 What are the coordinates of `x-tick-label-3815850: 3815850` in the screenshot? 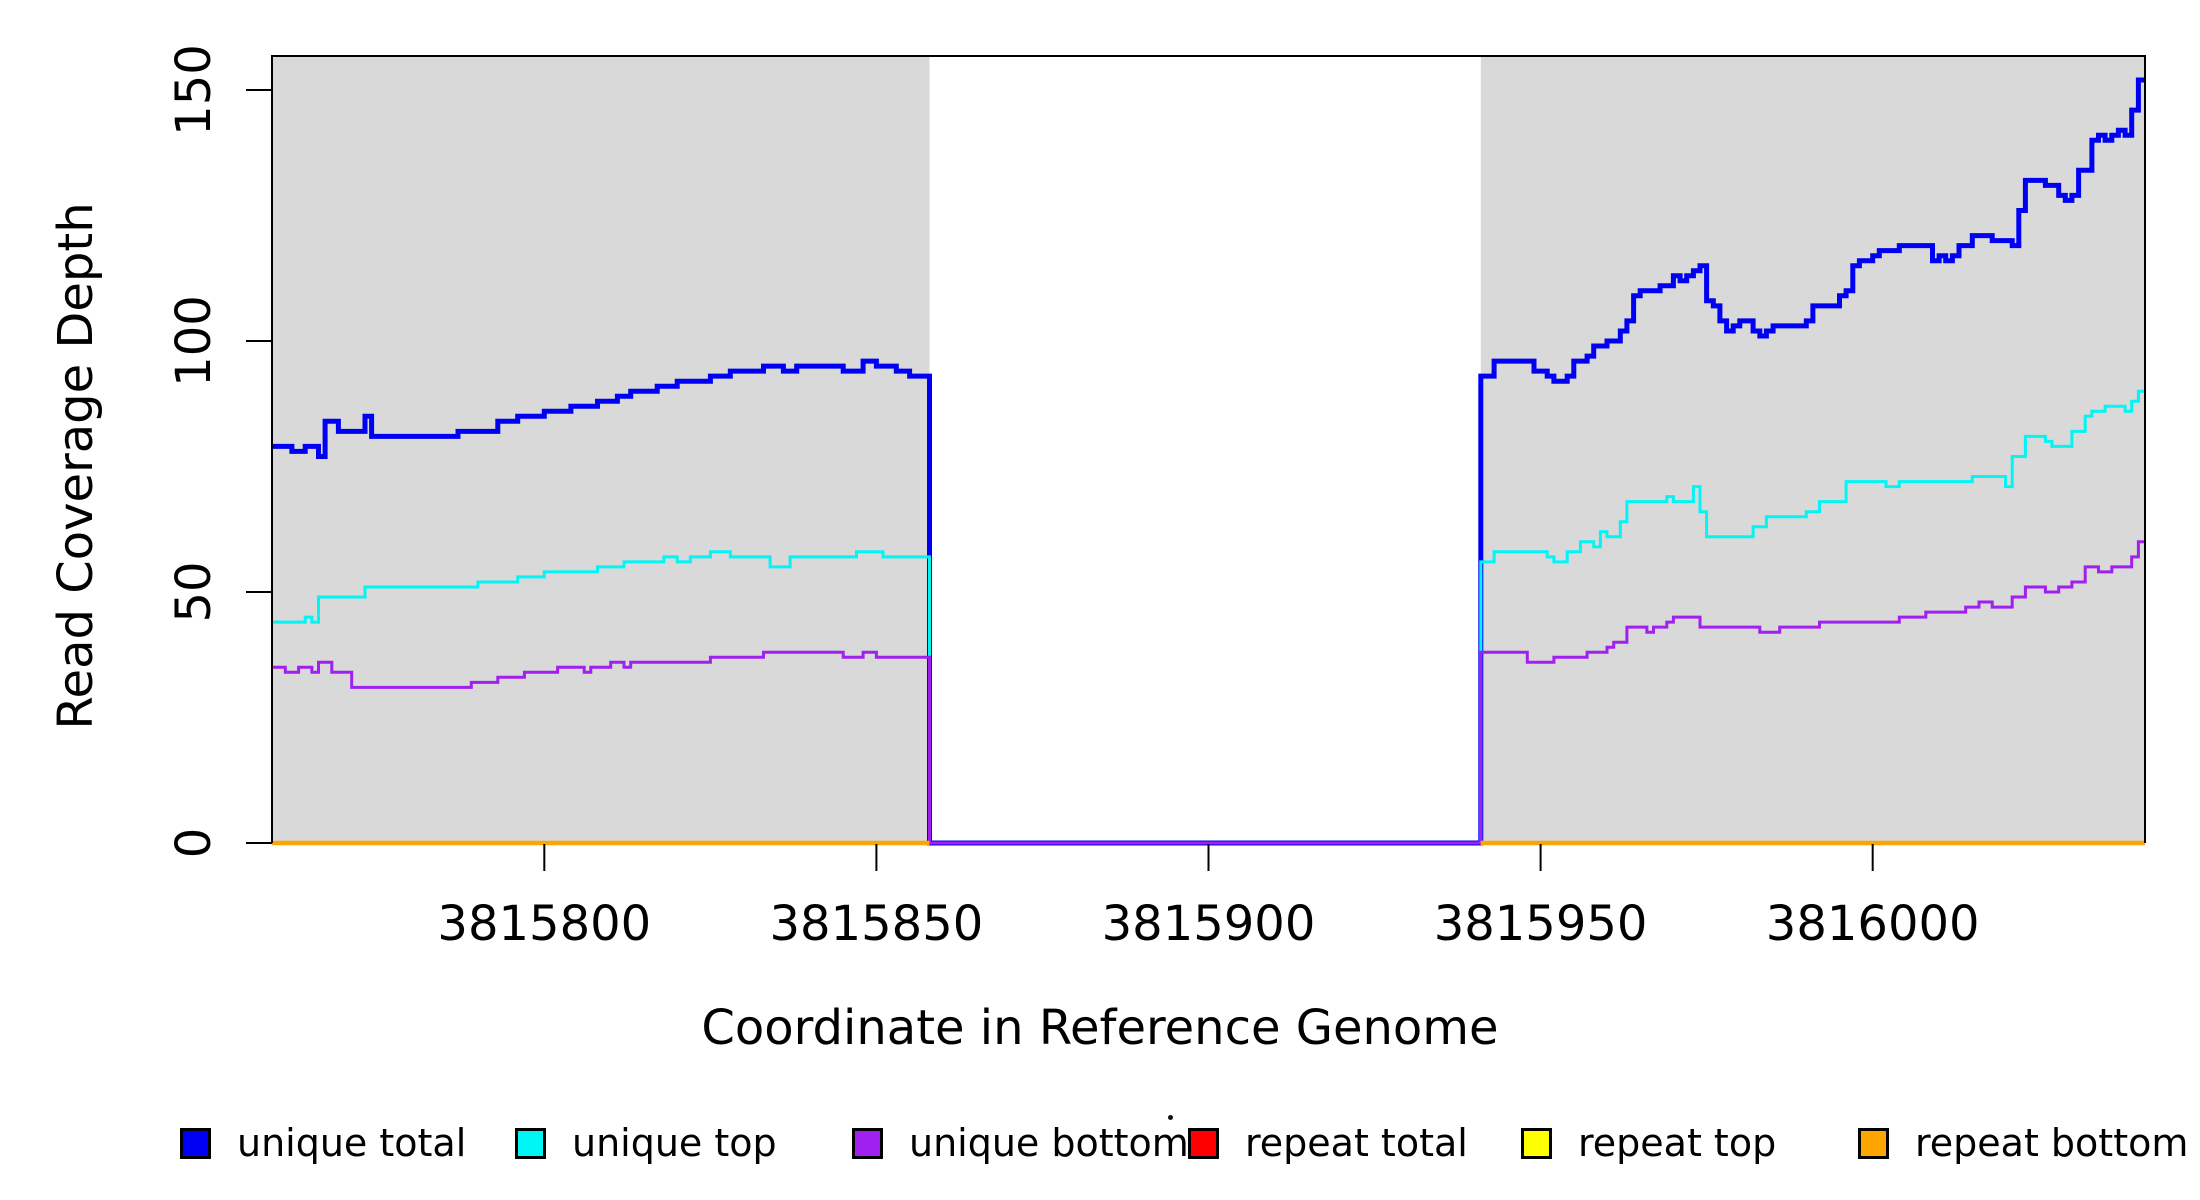 It's located at (877, 924).